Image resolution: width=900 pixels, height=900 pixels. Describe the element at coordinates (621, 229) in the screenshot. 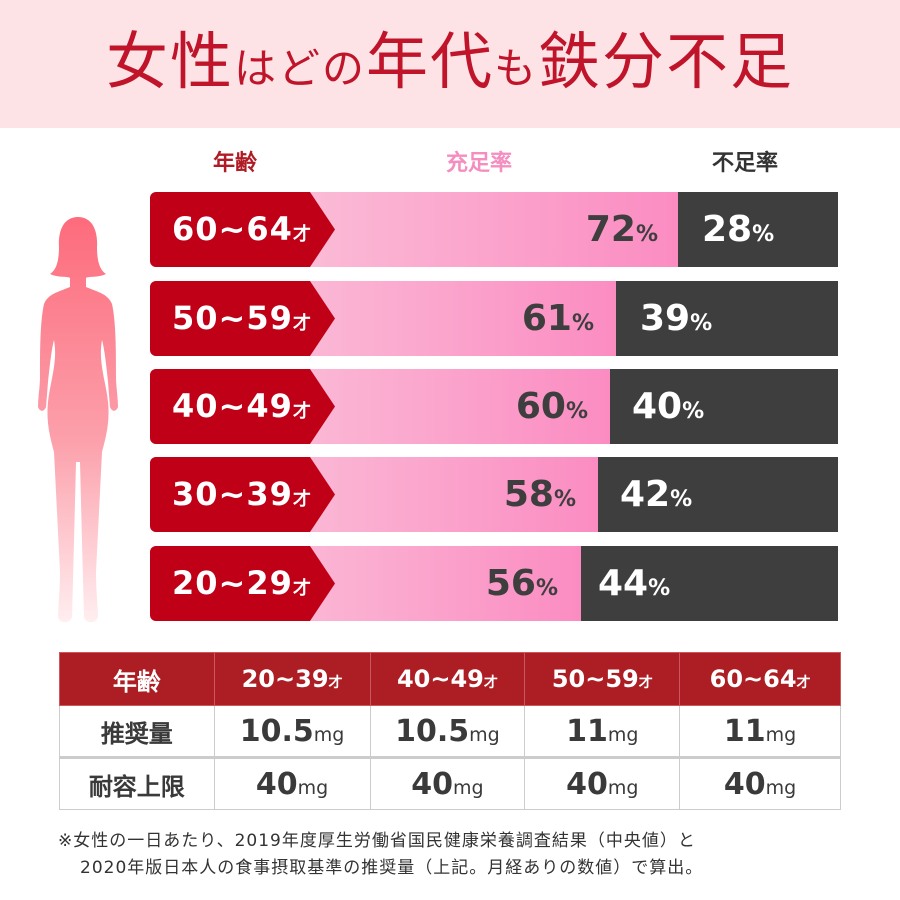

I see `sufficient-value: 72%` at that location.